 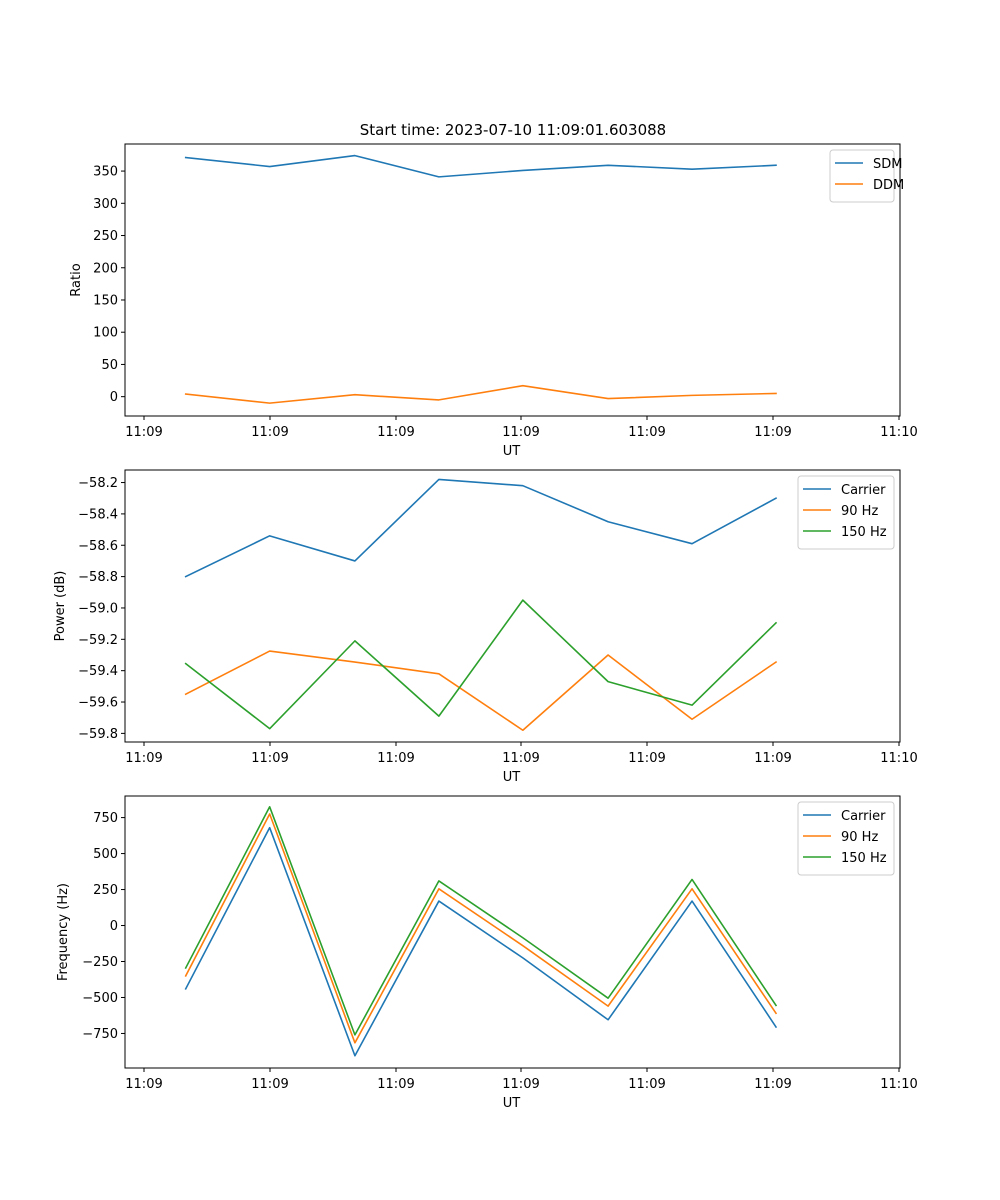 I want to click on ratio-y-axis-label: Ratio, so click(x=76, y=279).